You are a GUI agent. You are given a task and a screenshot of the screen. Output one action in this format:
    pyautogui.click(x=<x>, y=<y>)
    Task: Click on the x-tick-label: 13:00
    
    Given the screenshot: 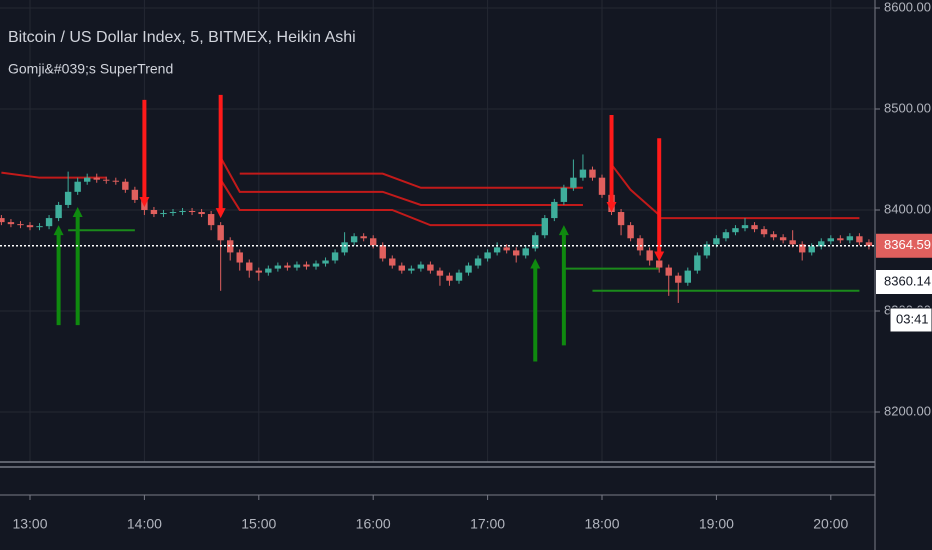 What is the action you would take?
    pyautogui.click(x=29, y=524)
    